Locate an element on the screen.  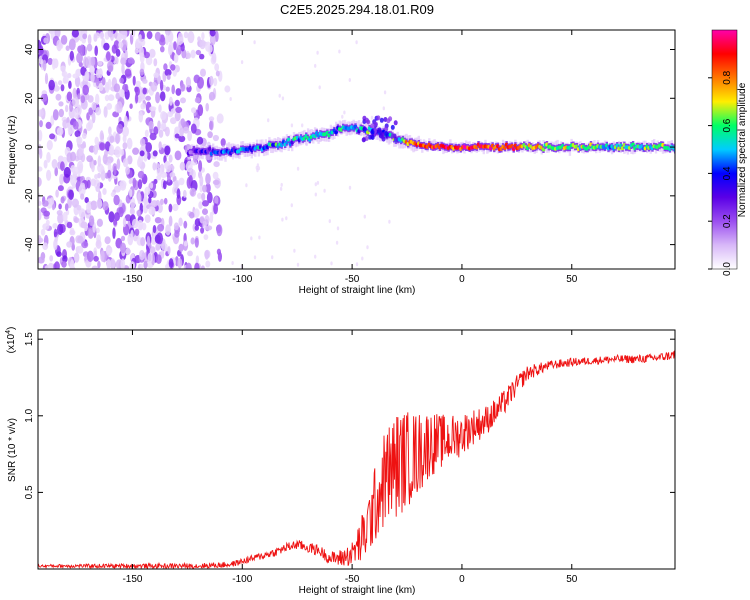
colorbar-tick-label: 0.4 is located at coordinates (727, 173).